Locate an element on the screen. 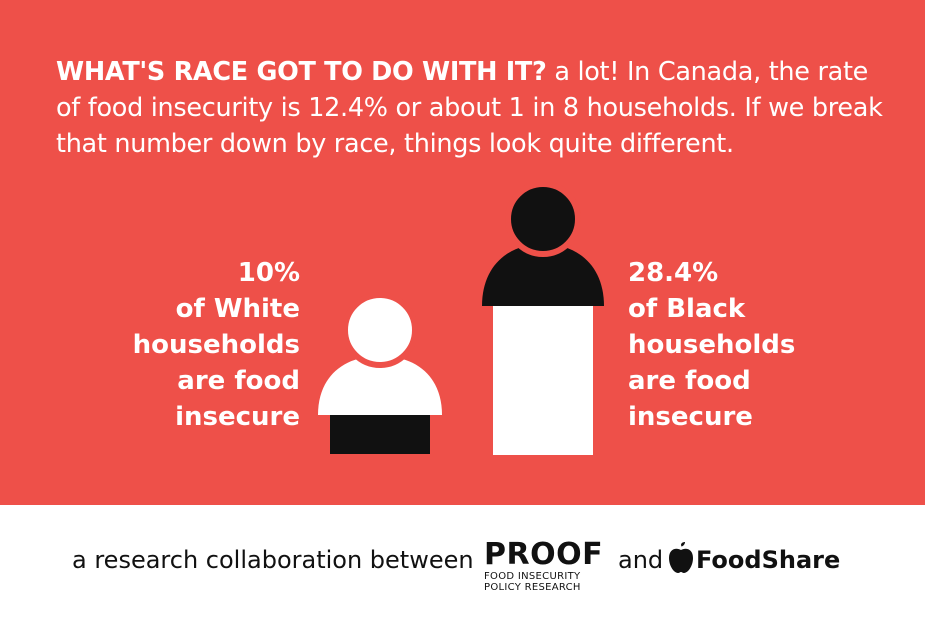 This screenshot has width=925, height=621. white-label-line: insecure is located at coordinates (237, 417).